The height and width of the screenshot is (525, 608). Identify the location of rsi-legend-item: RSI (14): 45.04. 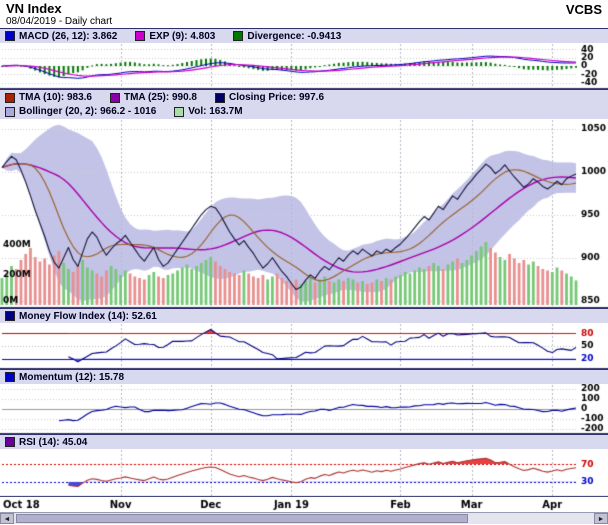
(46, 442).